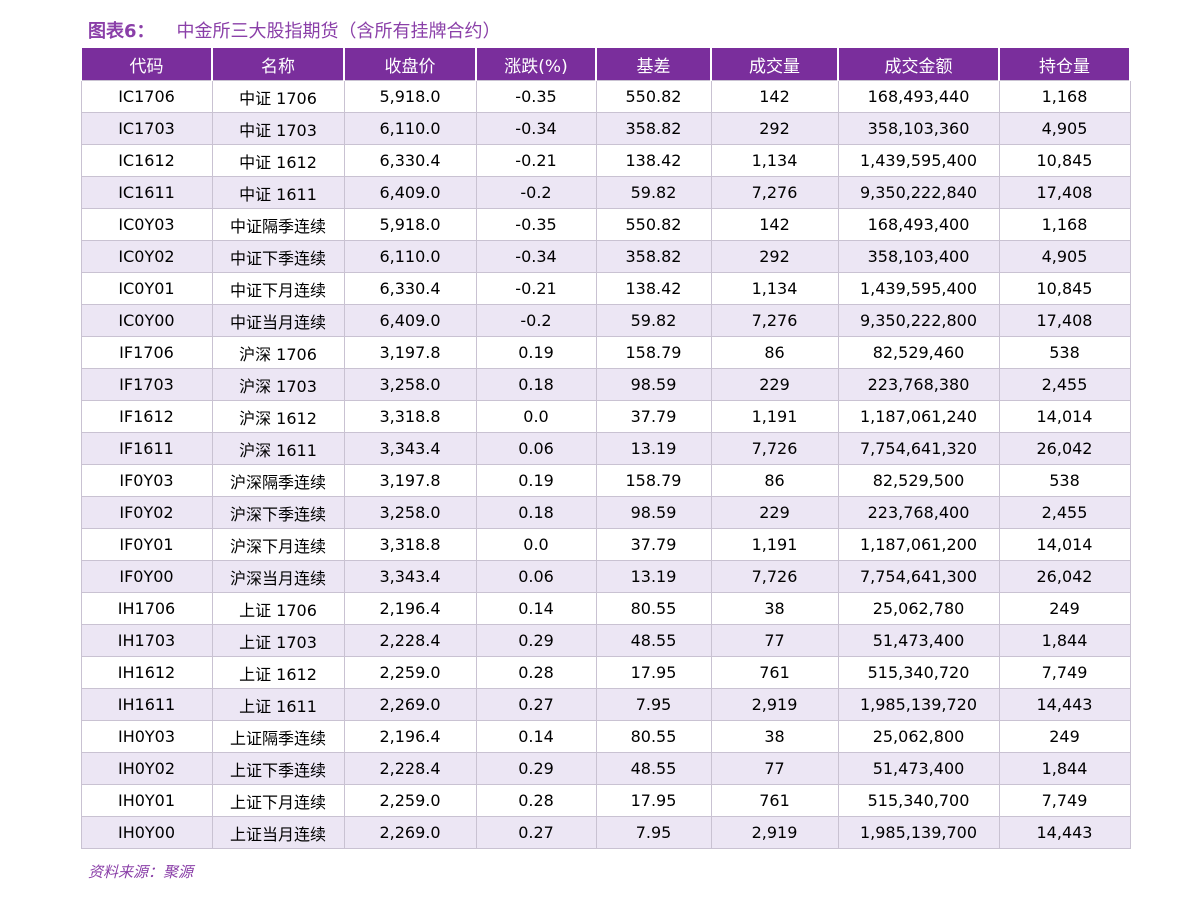 The width and height of the screenshot is (1191, 901). What do you see at coordinates (410, 832) in the screenshot?
I see `table-cell: 2,269.0` at bounding box center [410, 832].